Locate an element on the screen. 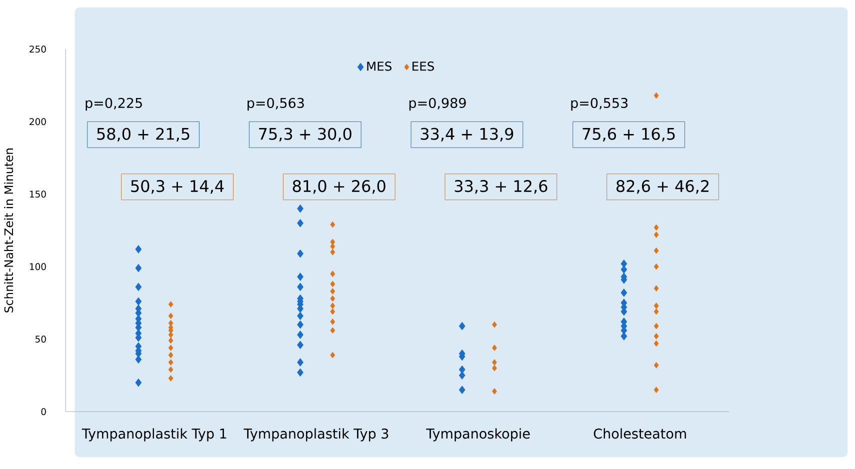 Image resolution: width=855 pixels, height=469 pixels. annotation: 58,0 + 21,5 is located at coordinates (143, 135).